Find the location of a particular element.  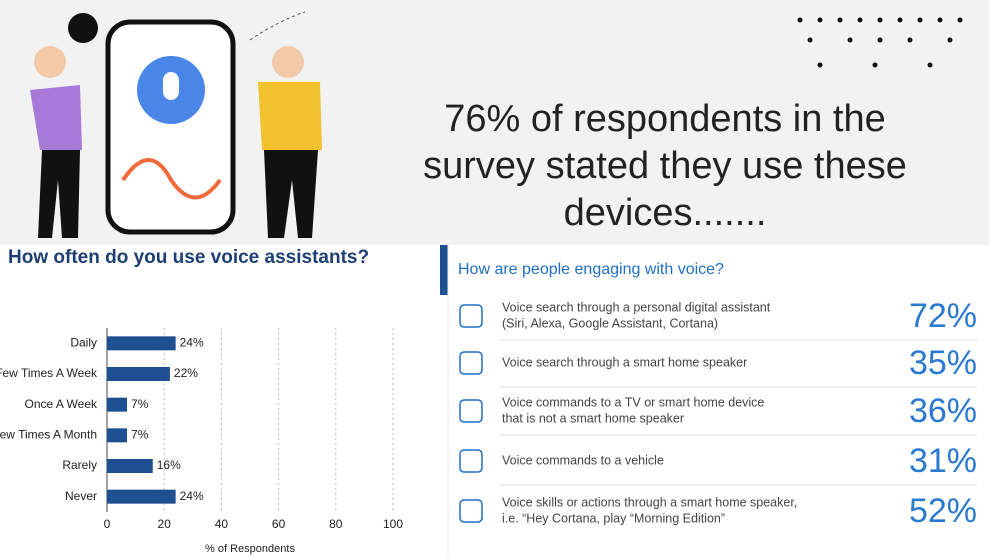

headline-line: survey stated they use these is located at coordinates (665, 166).